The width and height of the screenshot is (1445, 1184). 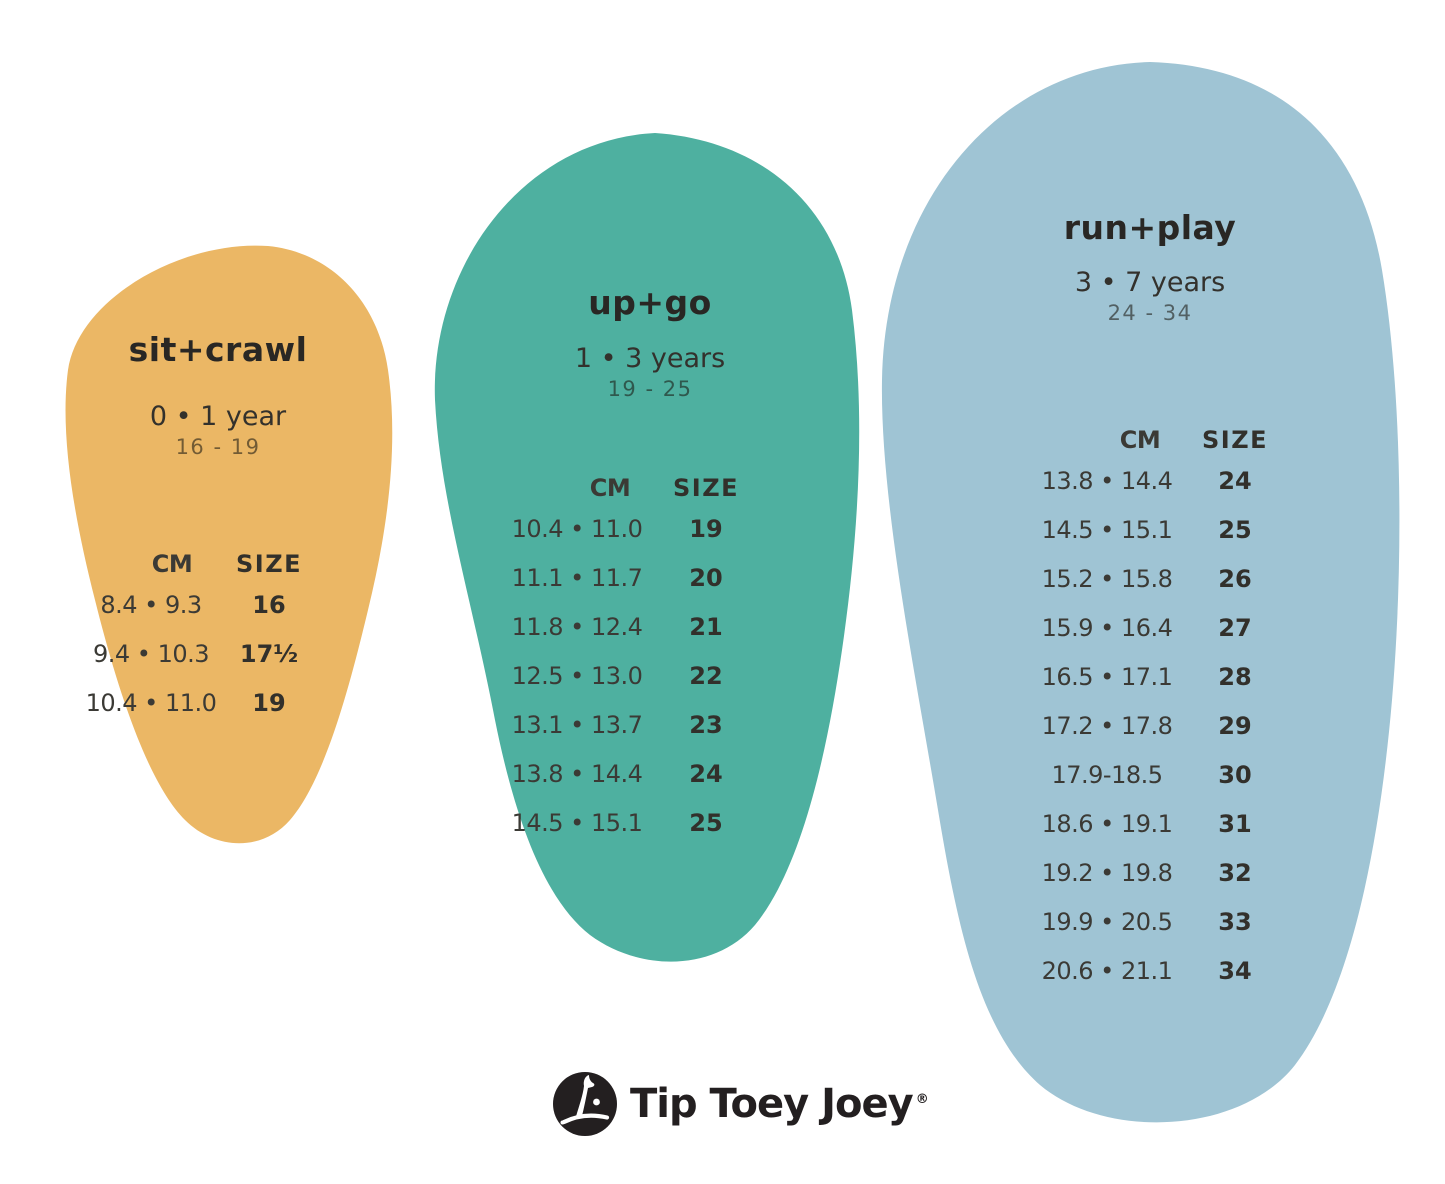 What do you see at coordinates (1107, 579) in the screenshot?
I see `cm-value: 15.2 • 15.8` at bounding box center [1107, 579].